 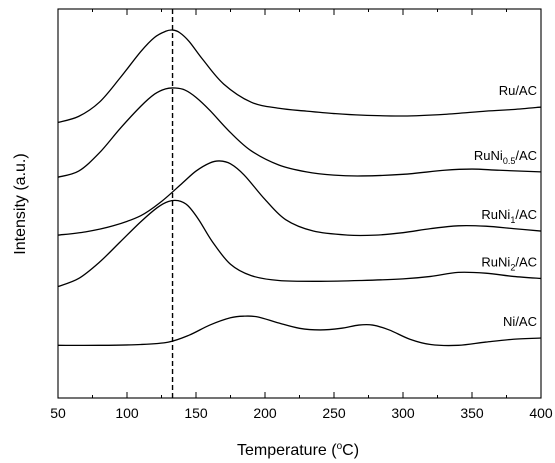 I want to click on x-tick-label: 350, so click(x=472, y=413).